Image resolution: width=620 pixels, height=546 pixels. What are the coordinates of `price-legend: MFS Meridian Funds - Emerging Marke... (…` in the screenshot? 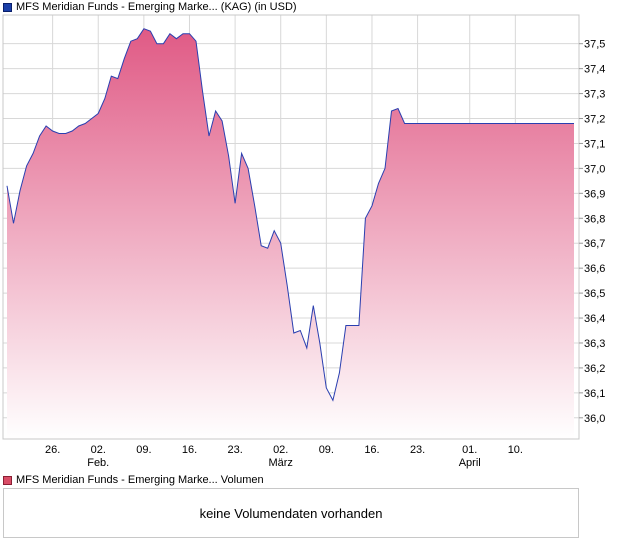 It's located at (150, 7).